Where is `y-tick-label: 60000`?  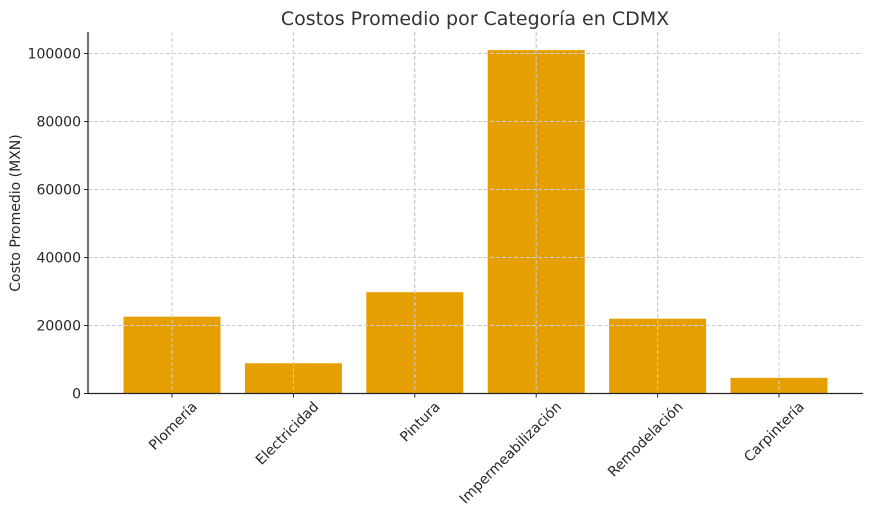 y-tick-label: 60000 is located at coordinates (58, 191).